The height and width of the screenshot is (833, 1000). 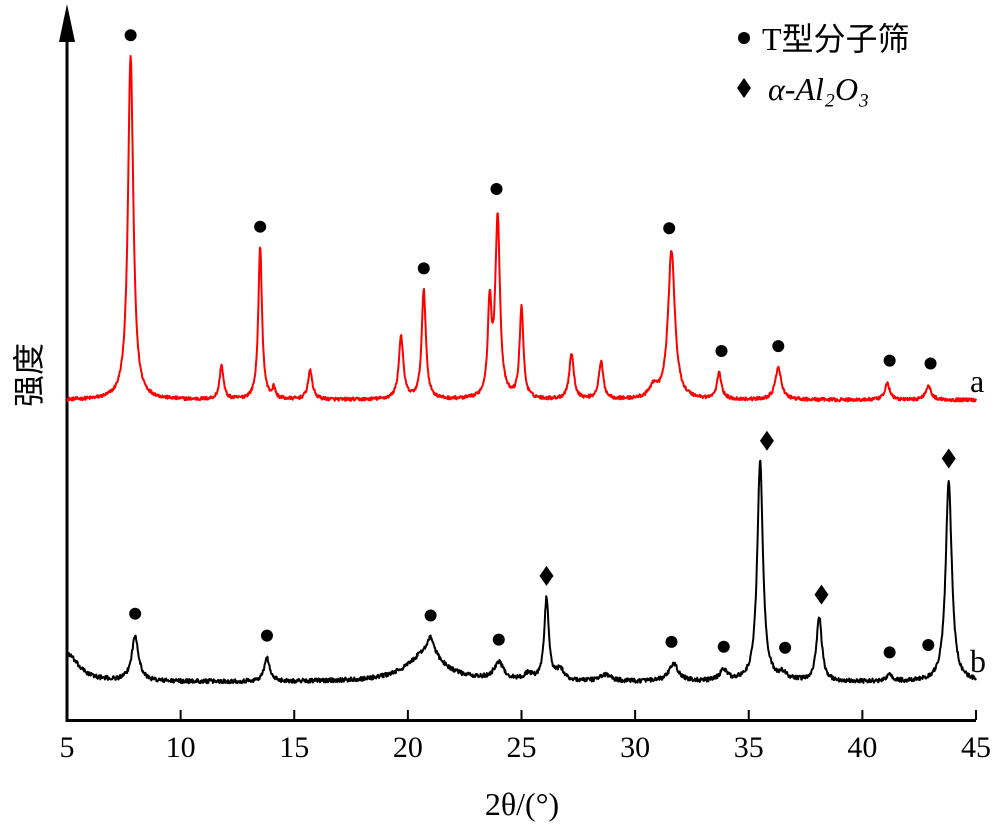 I want to click on x-axis-label: 2θ/(°), so click(x=522, y=804).